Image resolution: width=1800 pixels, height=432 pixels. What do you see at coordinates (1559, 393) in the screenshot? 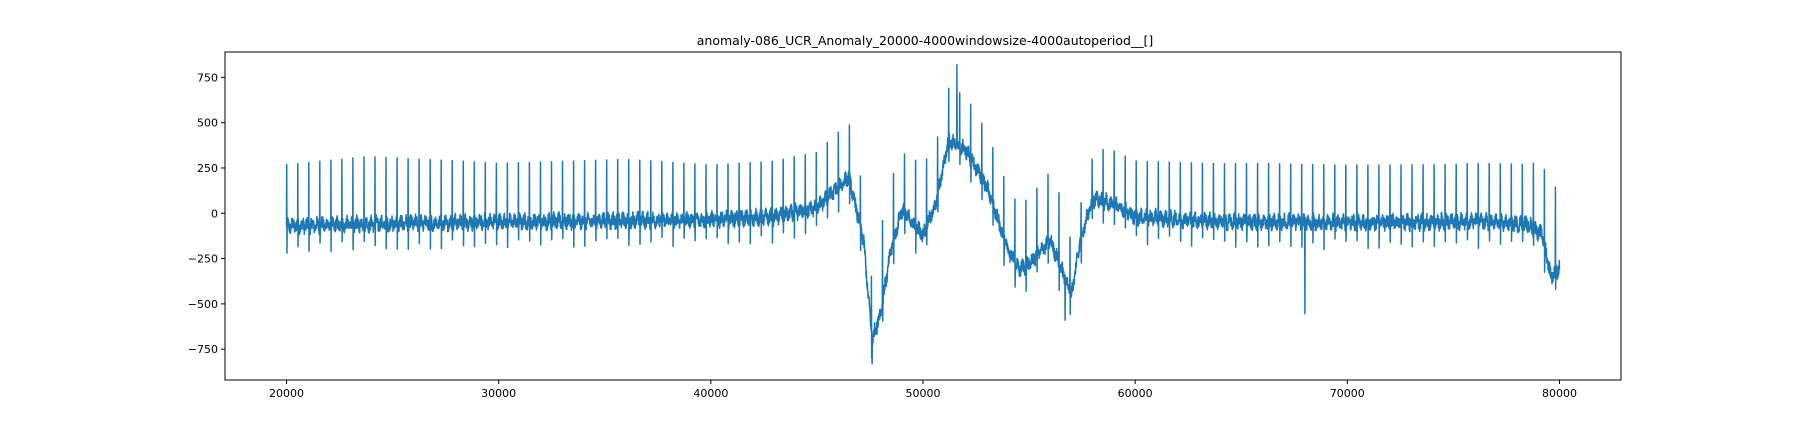
I see `x-tick-label: 80000` at bounding box center [1559, 393].